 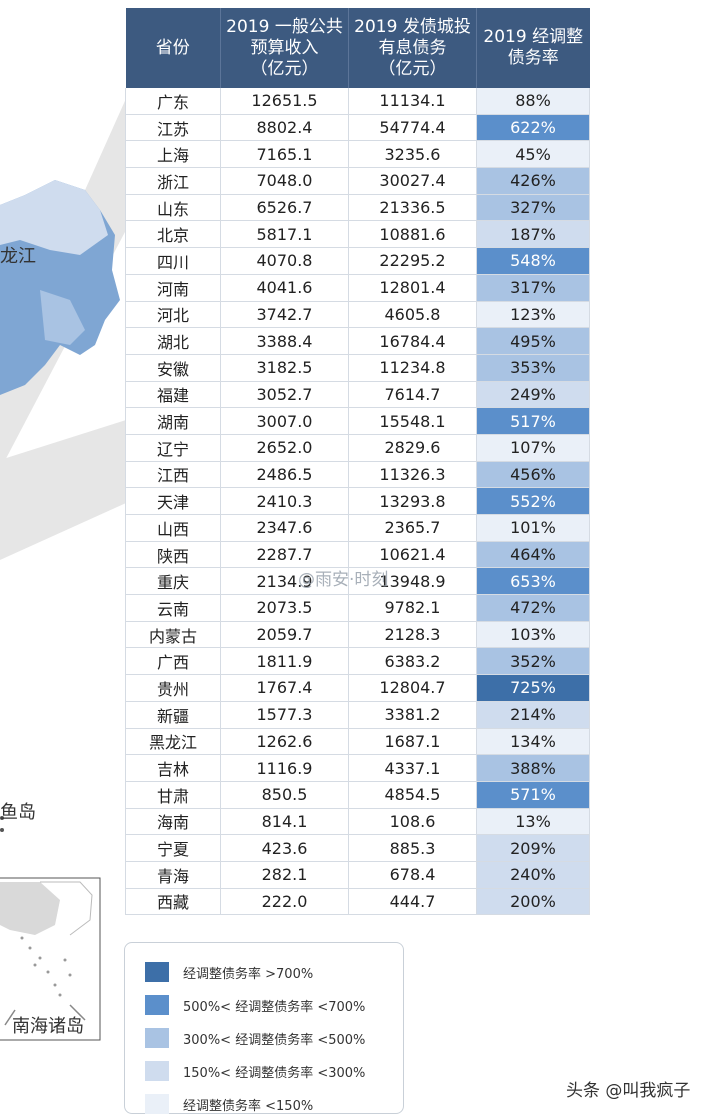 I want to click on legend-label: 500%< 经调整债务率 <700%, so click(x=274, y=1007).